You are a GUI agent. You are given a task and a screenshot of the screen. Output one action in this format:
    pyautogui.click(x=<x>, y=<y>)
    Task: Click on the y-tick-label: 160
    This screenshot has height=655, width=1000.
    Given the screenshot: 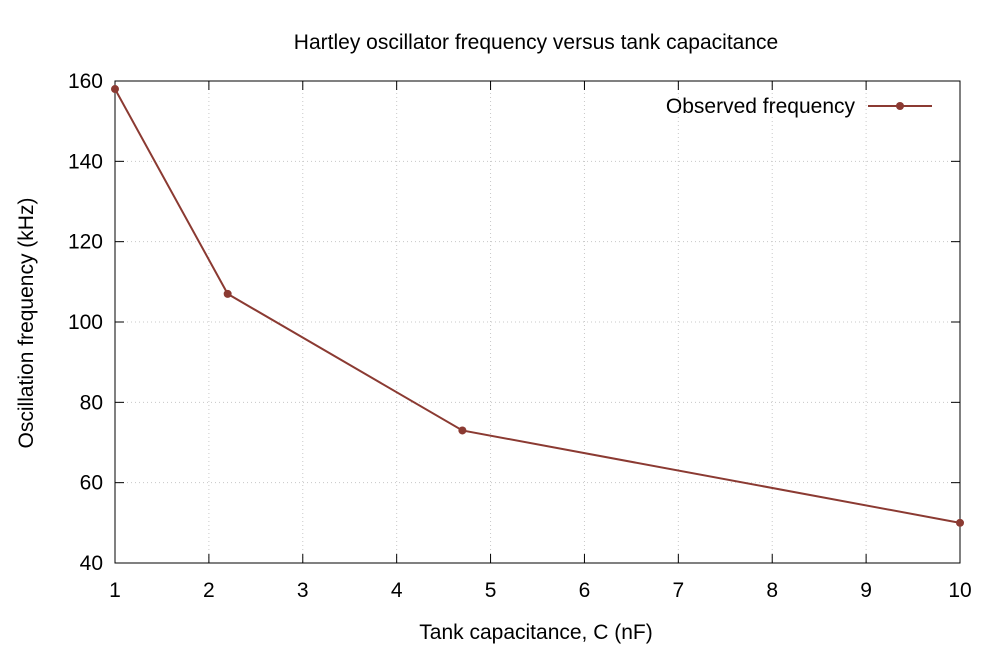 What is the action you would take?
    pyautogui.click(x=85, y=81)
    